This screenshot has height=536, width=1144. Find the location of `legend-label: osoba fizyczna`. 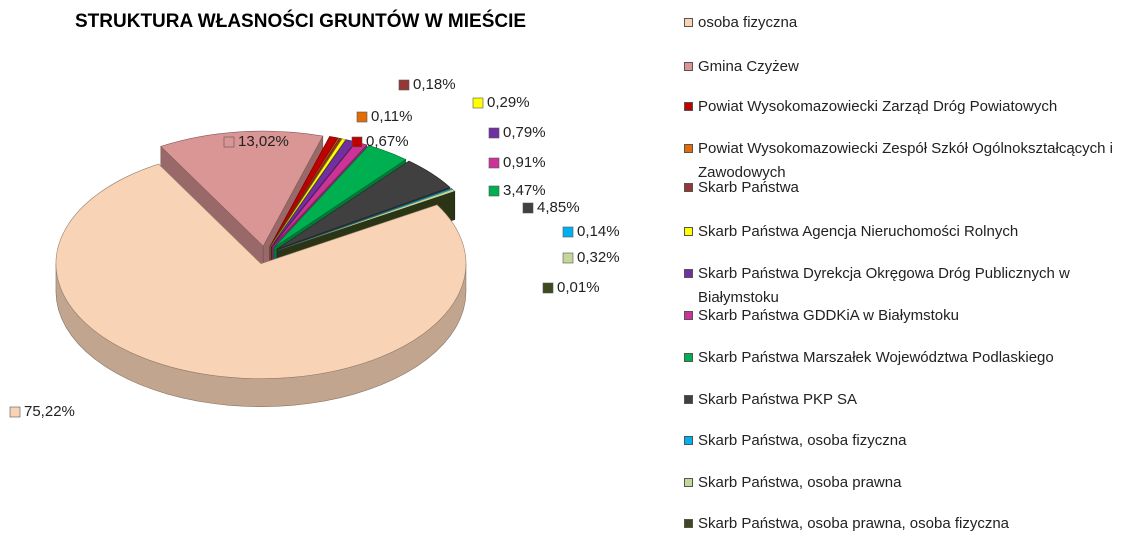

legend-label: osoba fizyczna is located at coordinates (748, 22).